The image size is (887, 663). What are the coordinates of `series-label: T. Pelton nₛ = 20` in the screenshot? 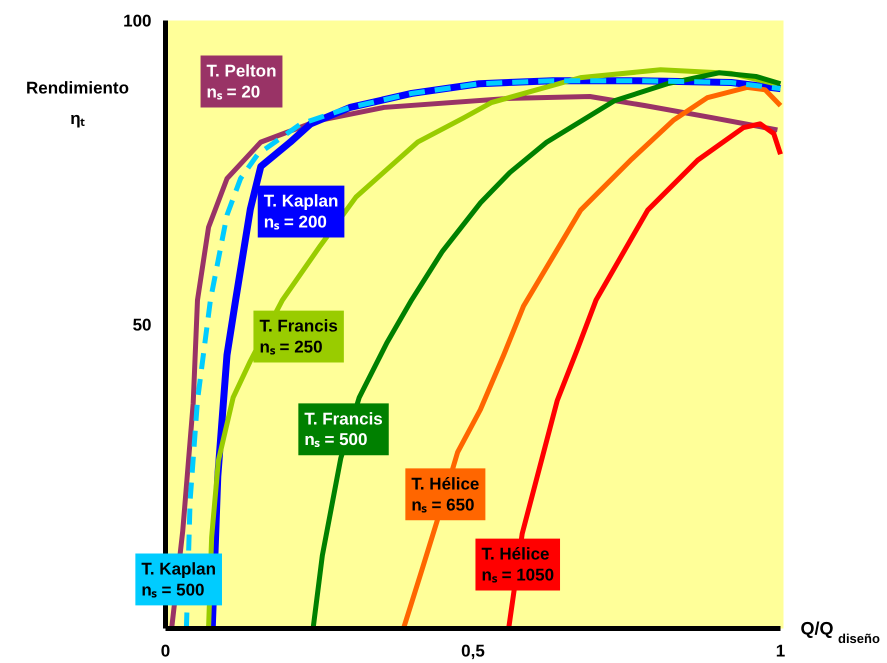 It's located at (241, 82).